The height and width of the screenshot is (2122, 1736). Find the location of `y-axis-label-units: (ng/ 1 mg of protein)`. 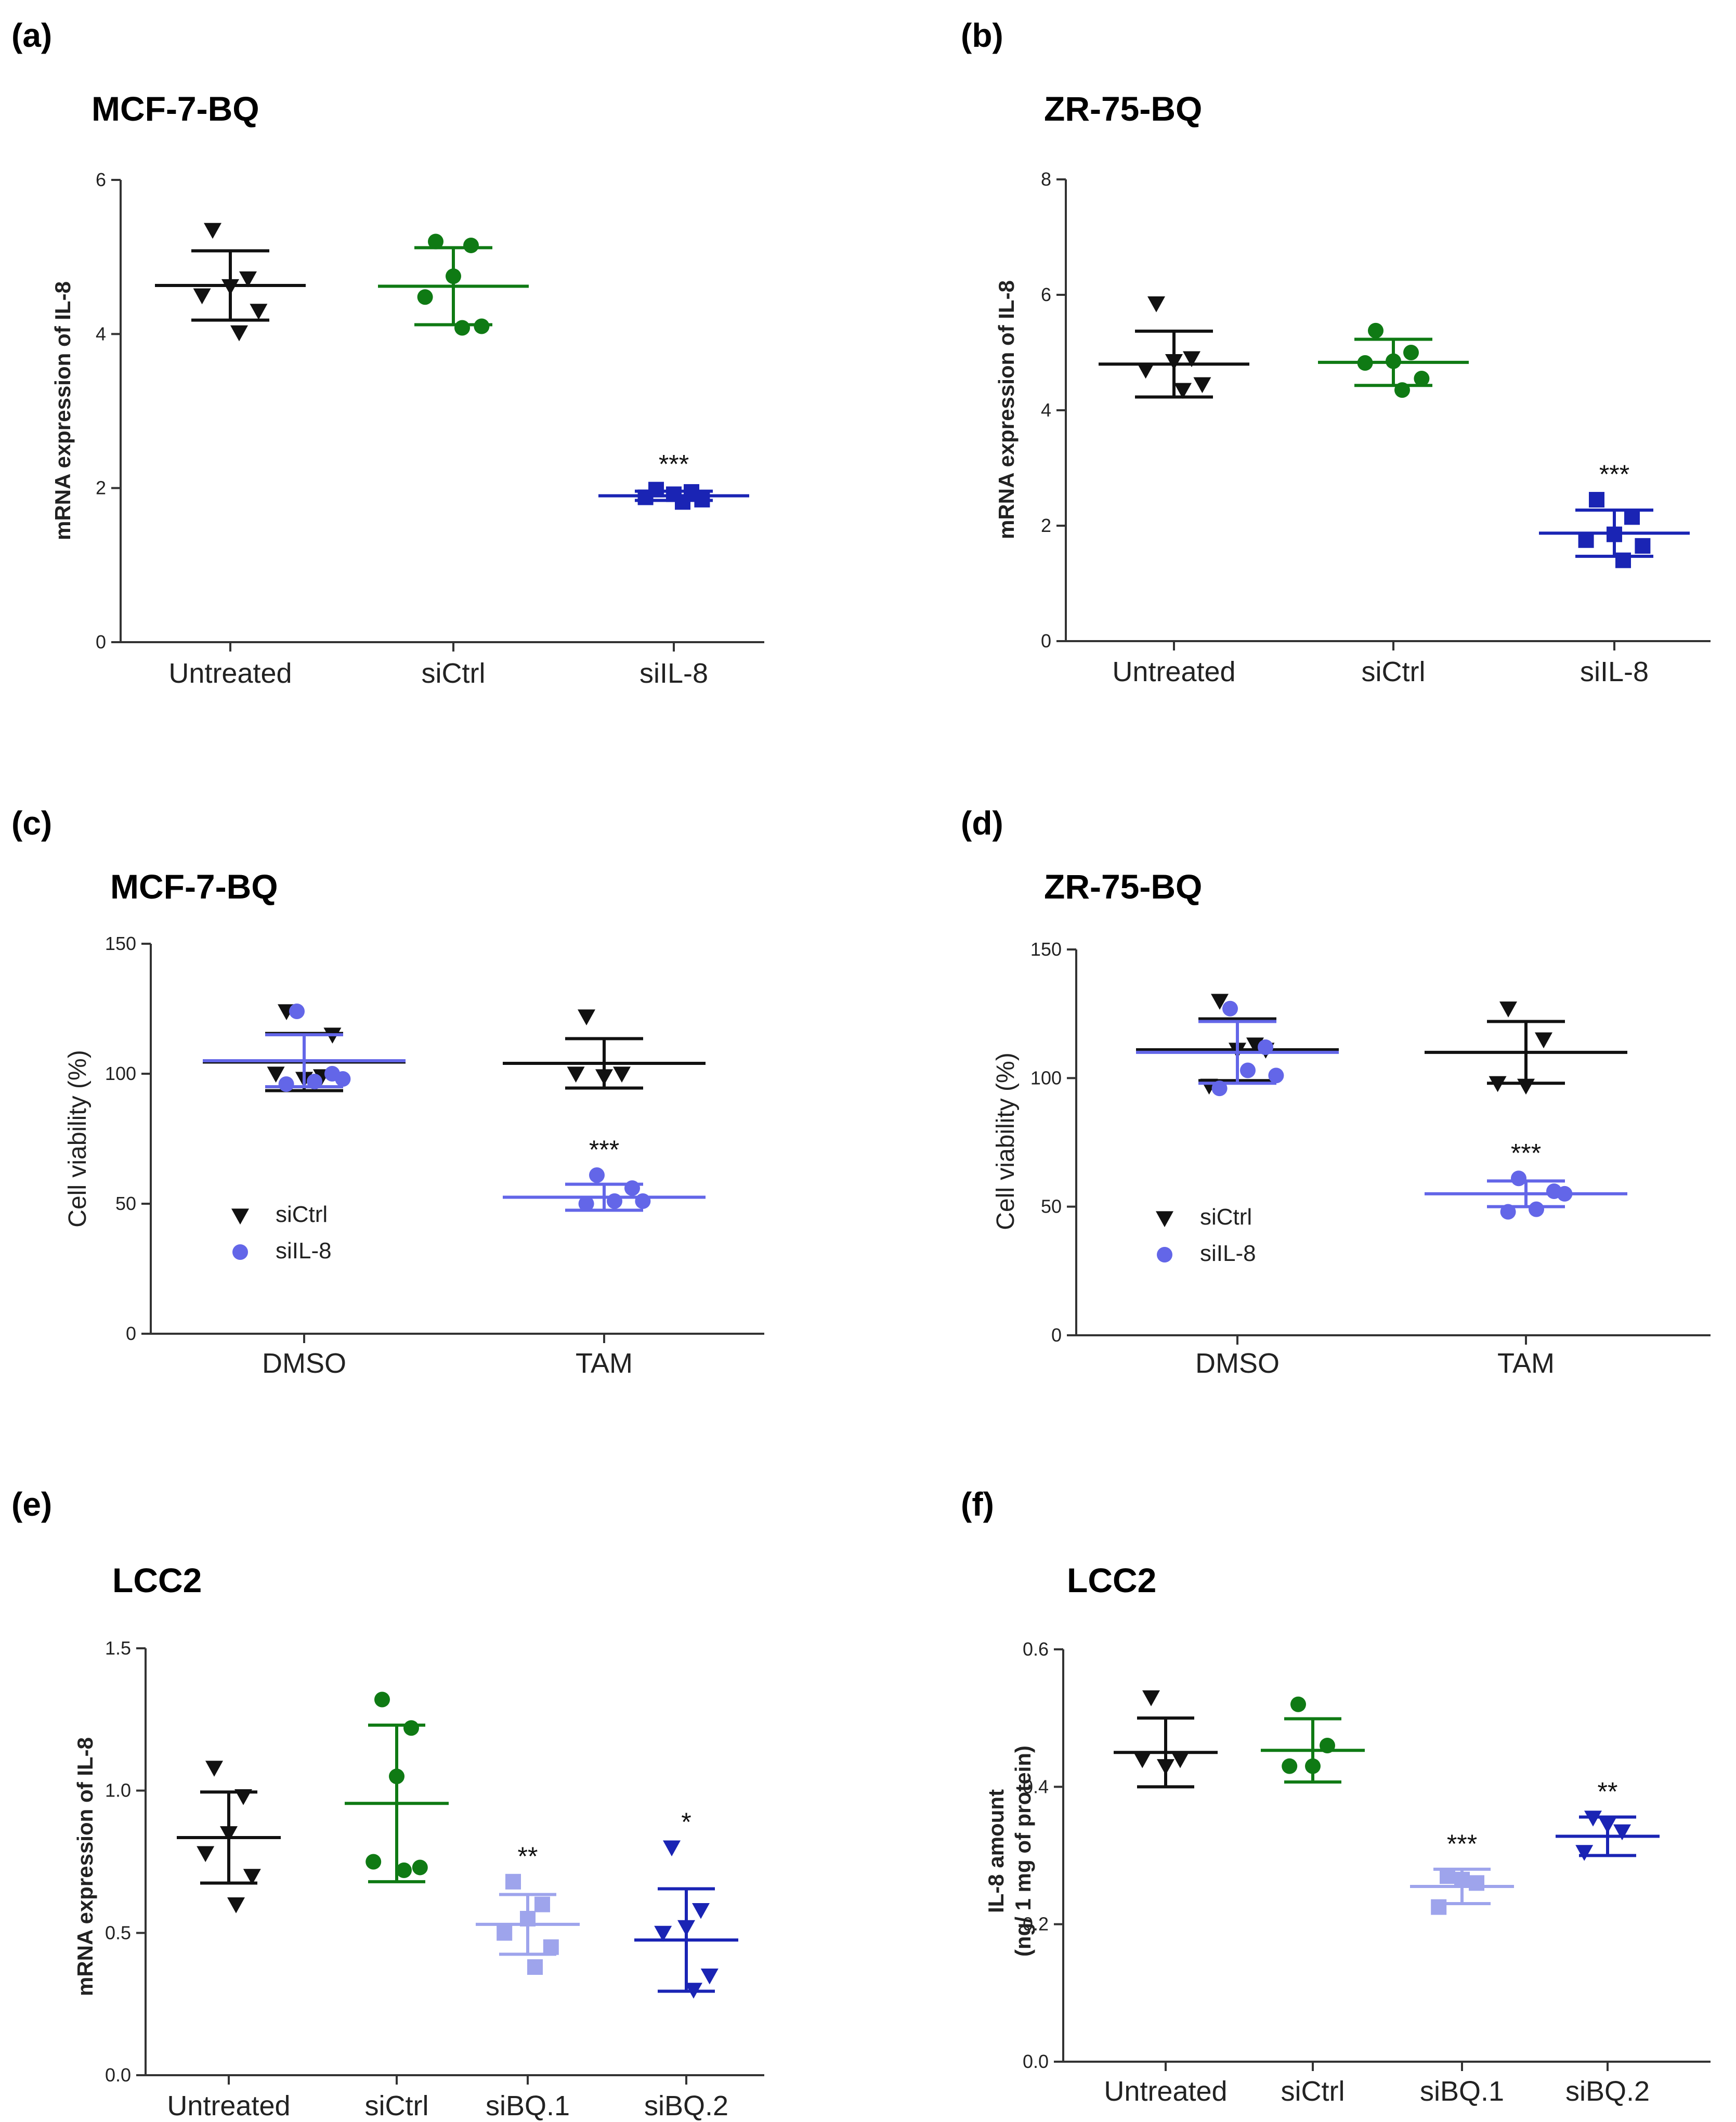

y-axis-label-units: (ng/ 1 mg of protein) is located at coordinates (1023, 1851).